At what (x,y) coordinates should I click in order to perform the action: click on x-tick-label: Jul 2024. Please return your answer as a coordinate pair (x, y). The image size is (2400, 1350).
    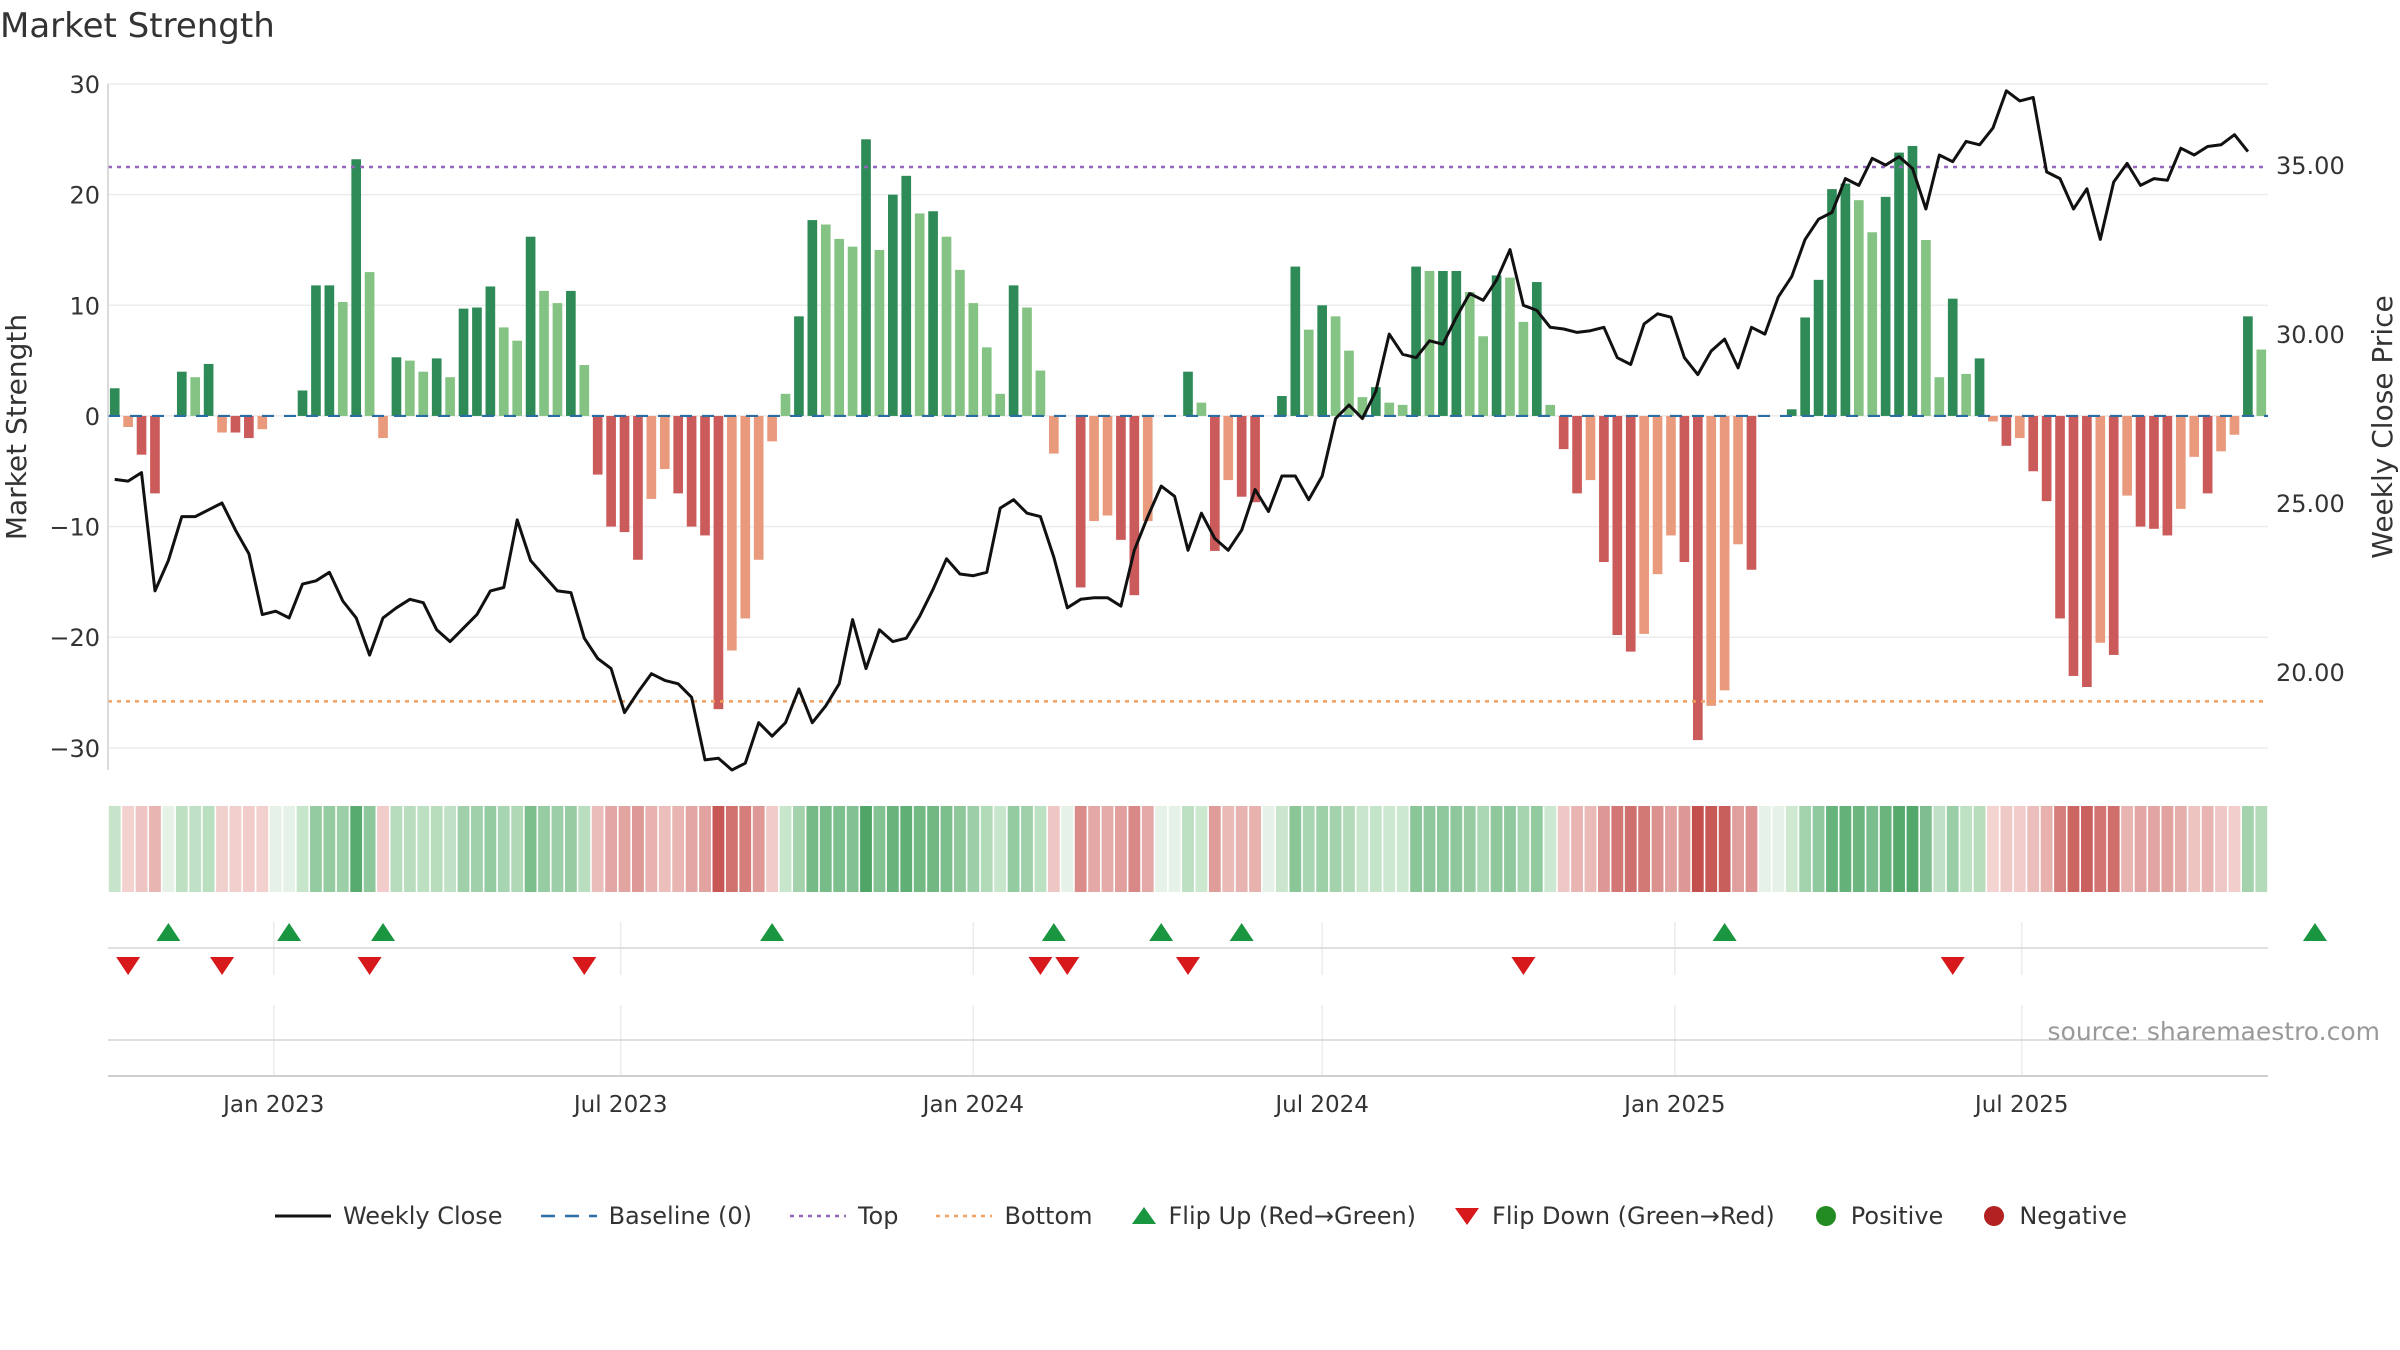
    Looking at the image, I should click on (1321, 1105).